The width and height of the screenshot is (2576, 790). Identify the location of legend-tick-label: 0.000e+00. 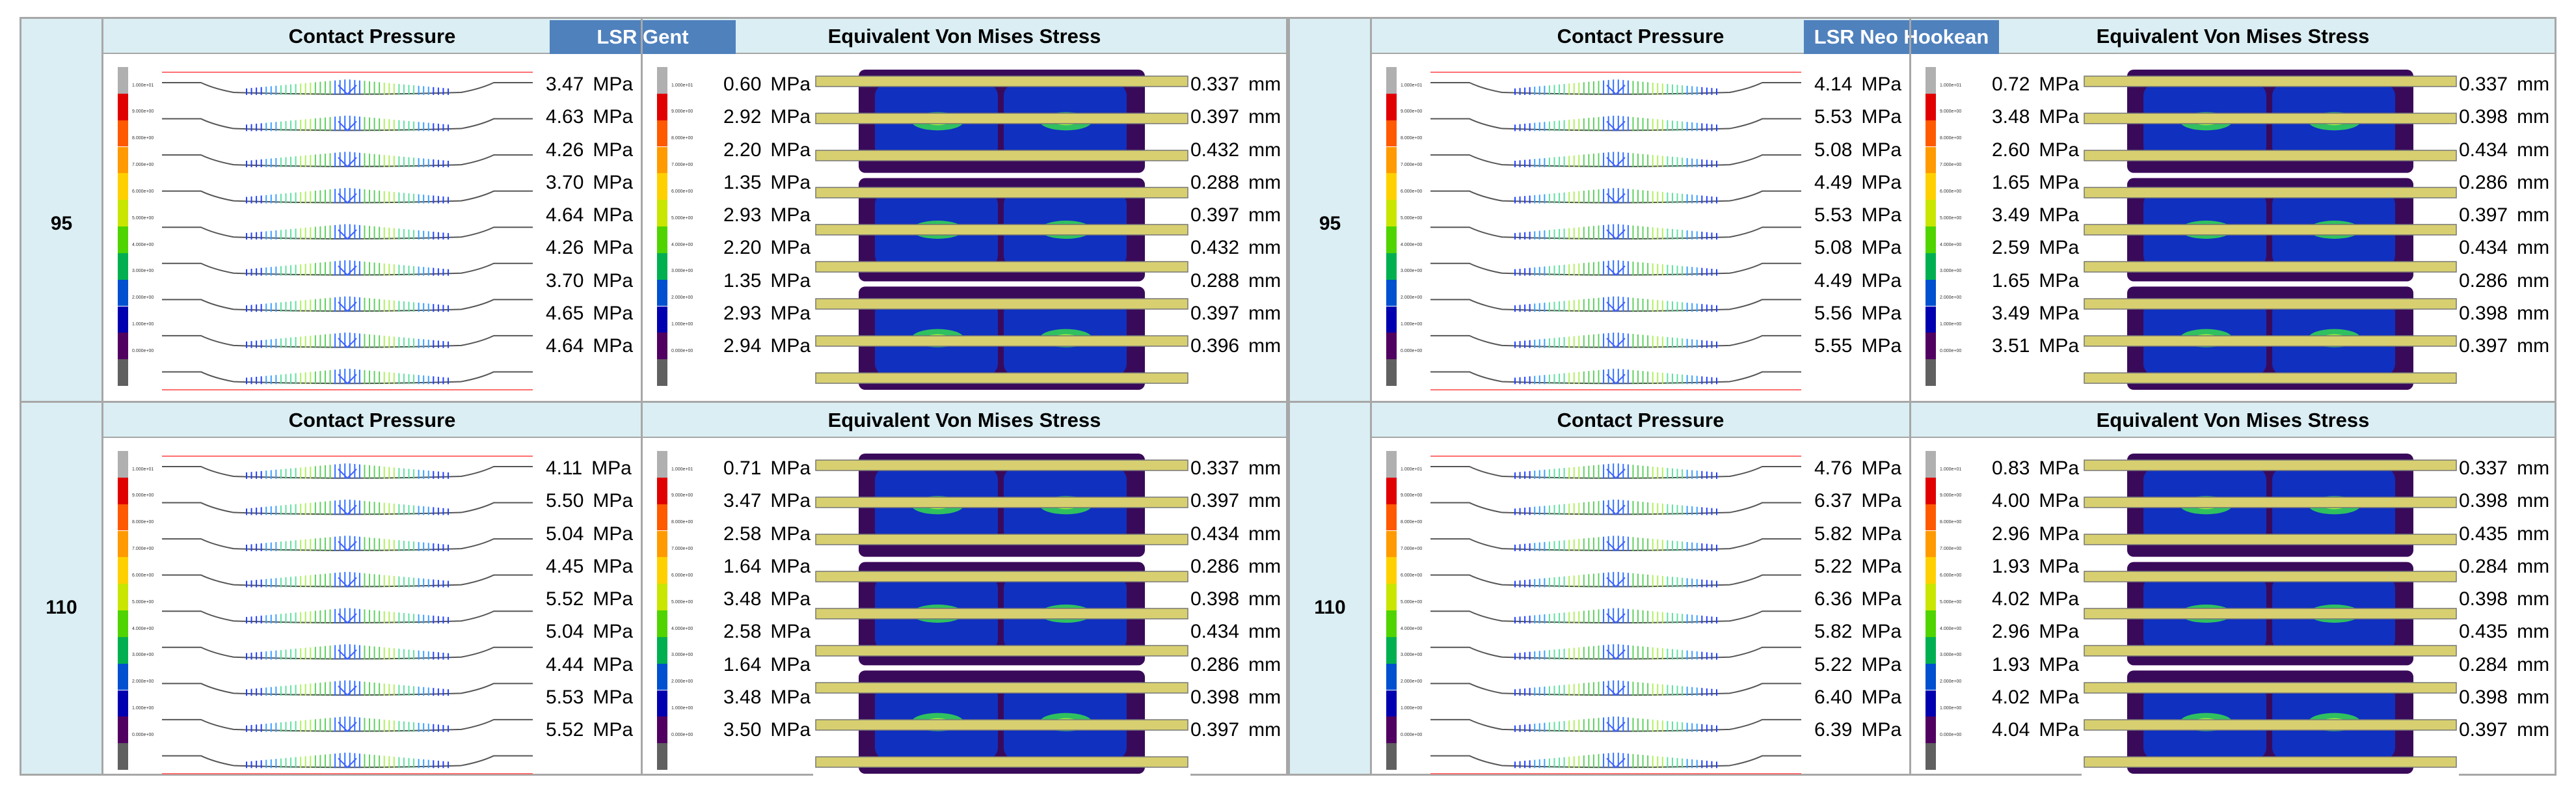
(143, 734).